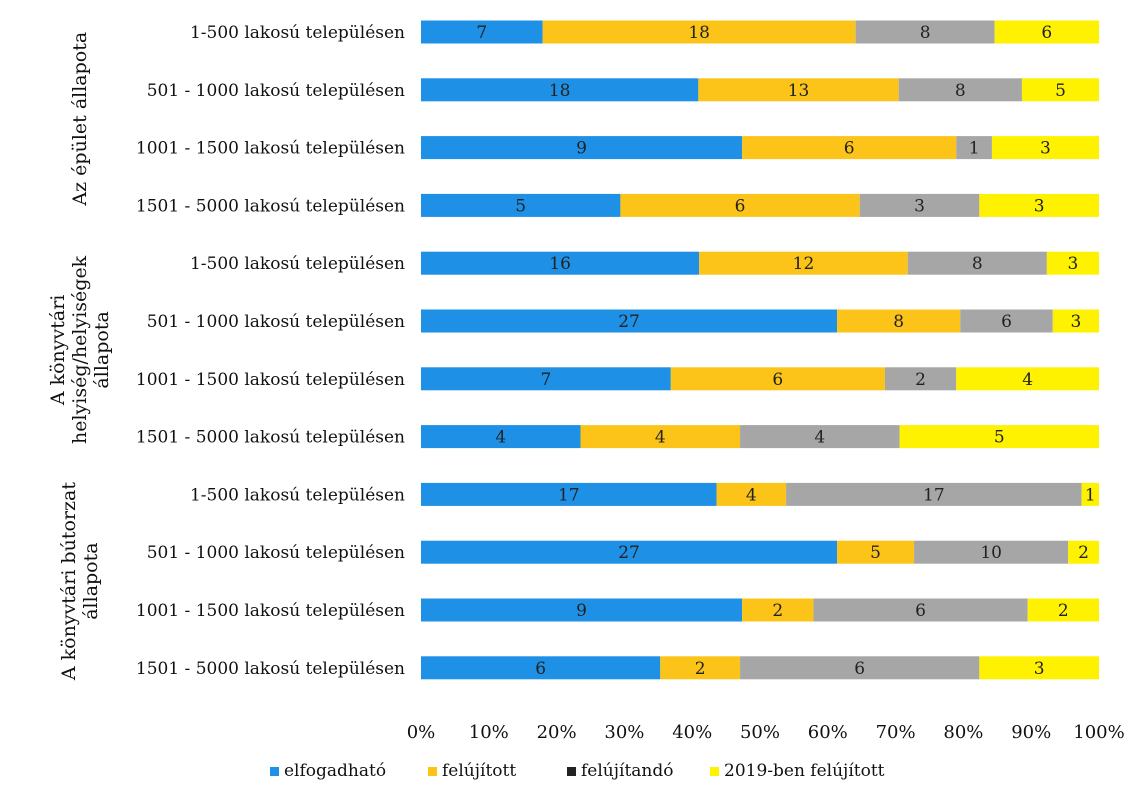 This screenshot has height=789, width=1131. What do you see at coordinates (760, 732) in the screenshot?
I see `x-tick-label: 50%` at bounding box center [760, 732].